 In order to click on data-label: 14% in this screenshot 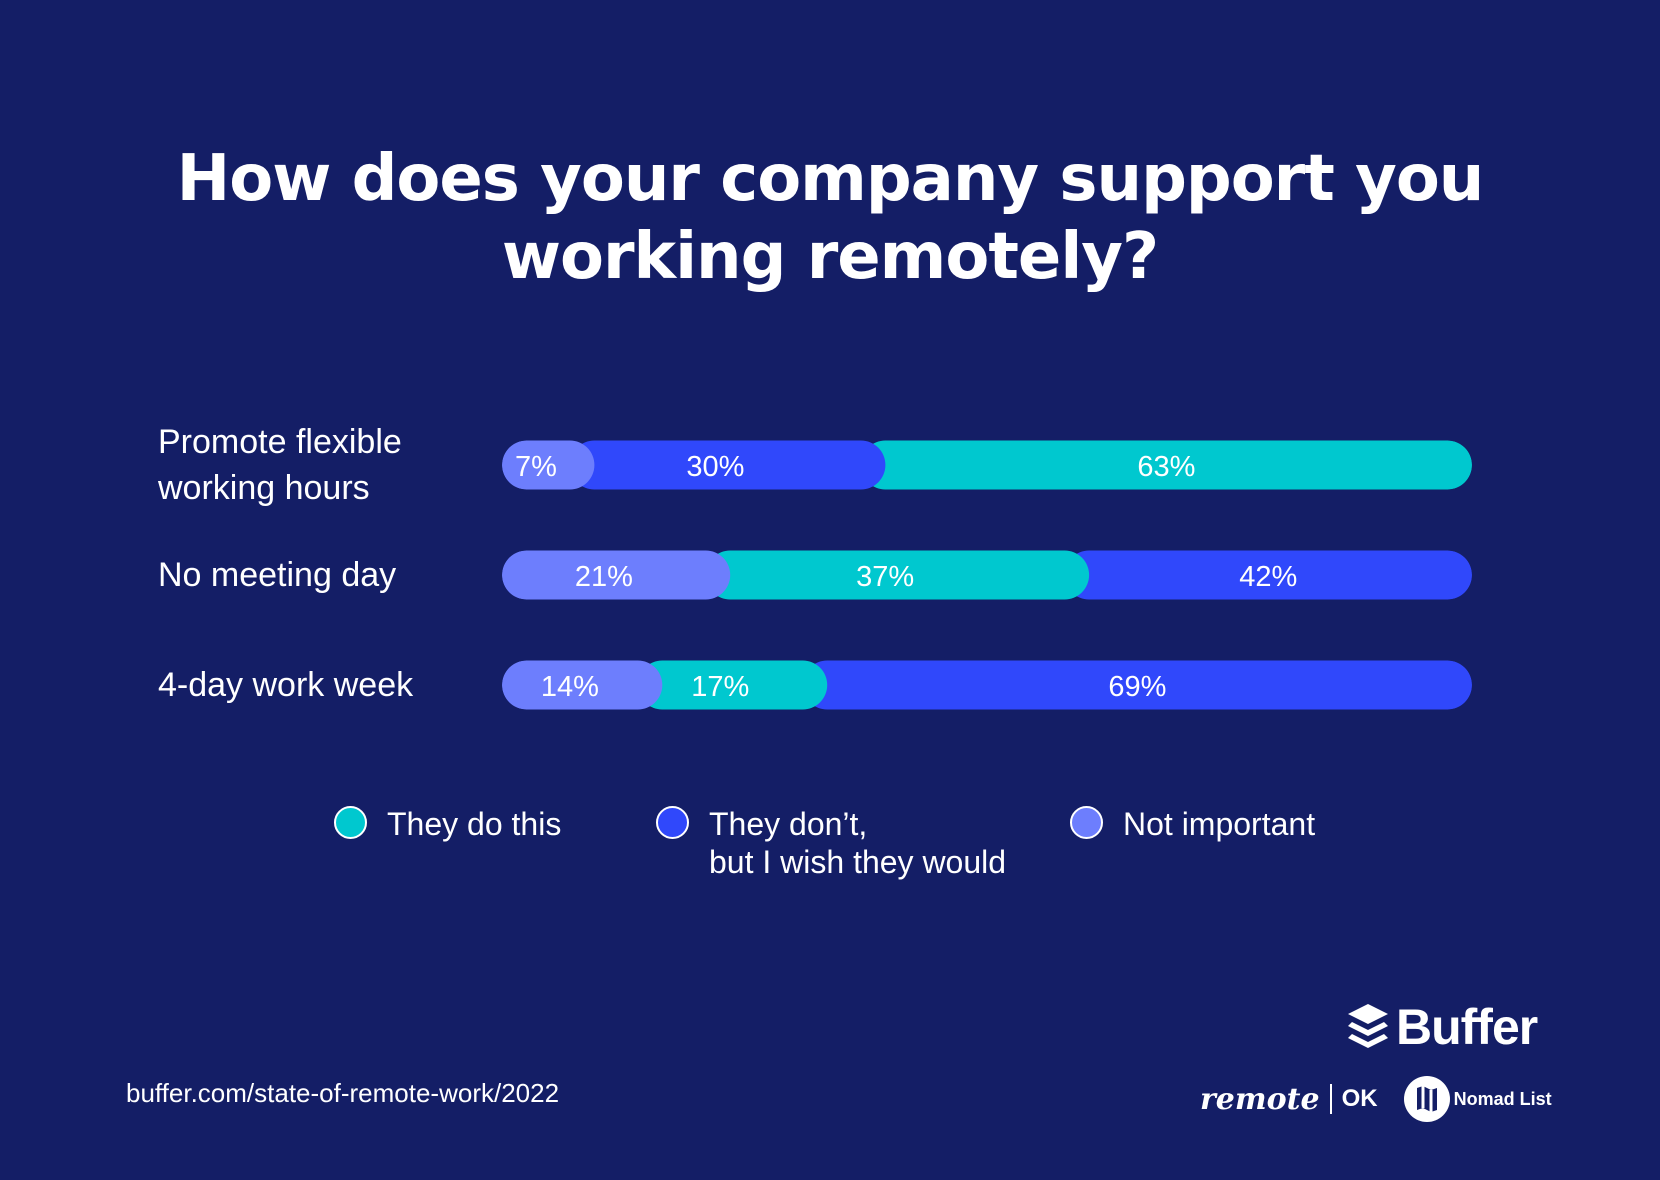, I will do `click(570, 687)`.